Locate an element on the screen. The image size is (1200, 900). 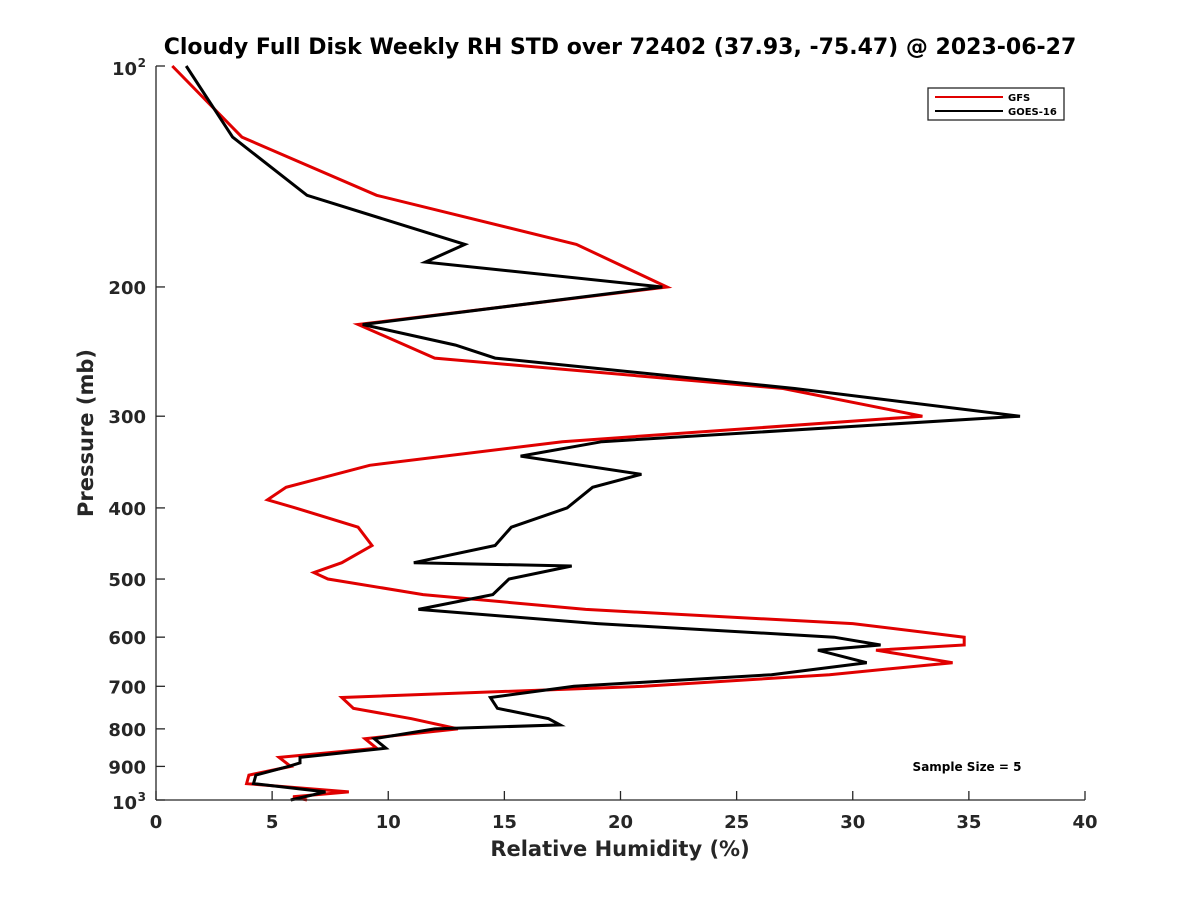
x-tick-label: 25 is located at coordinates (736, 822).